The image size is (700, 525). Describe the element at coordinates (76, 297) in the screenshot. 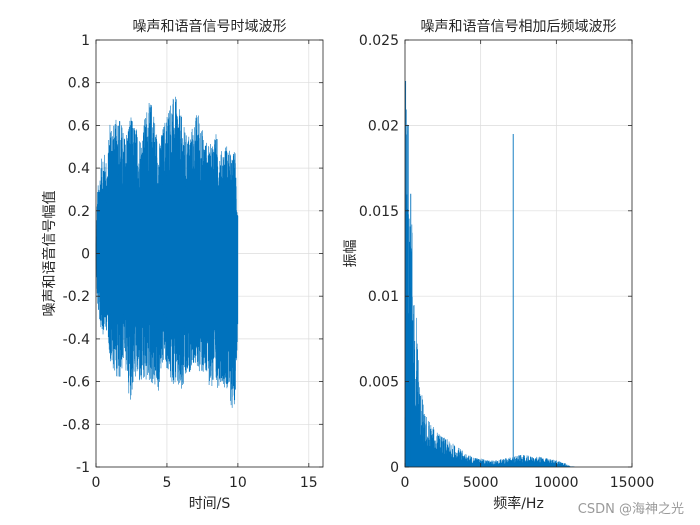

I see `y-tick-label: -0.2` at that location.